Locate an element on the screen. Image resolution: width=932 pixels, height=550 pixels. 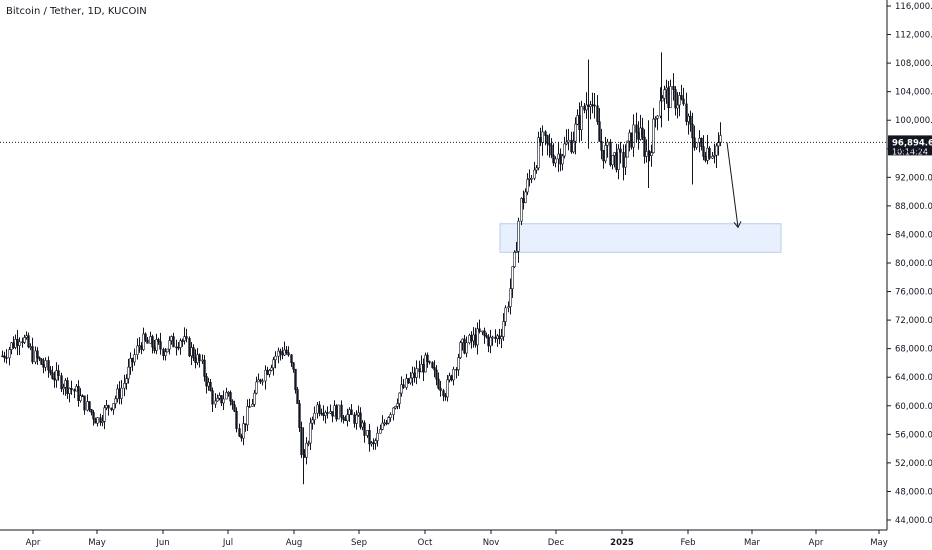
price-tick-label: 80,000.0 is located at coordinates (913, 264).